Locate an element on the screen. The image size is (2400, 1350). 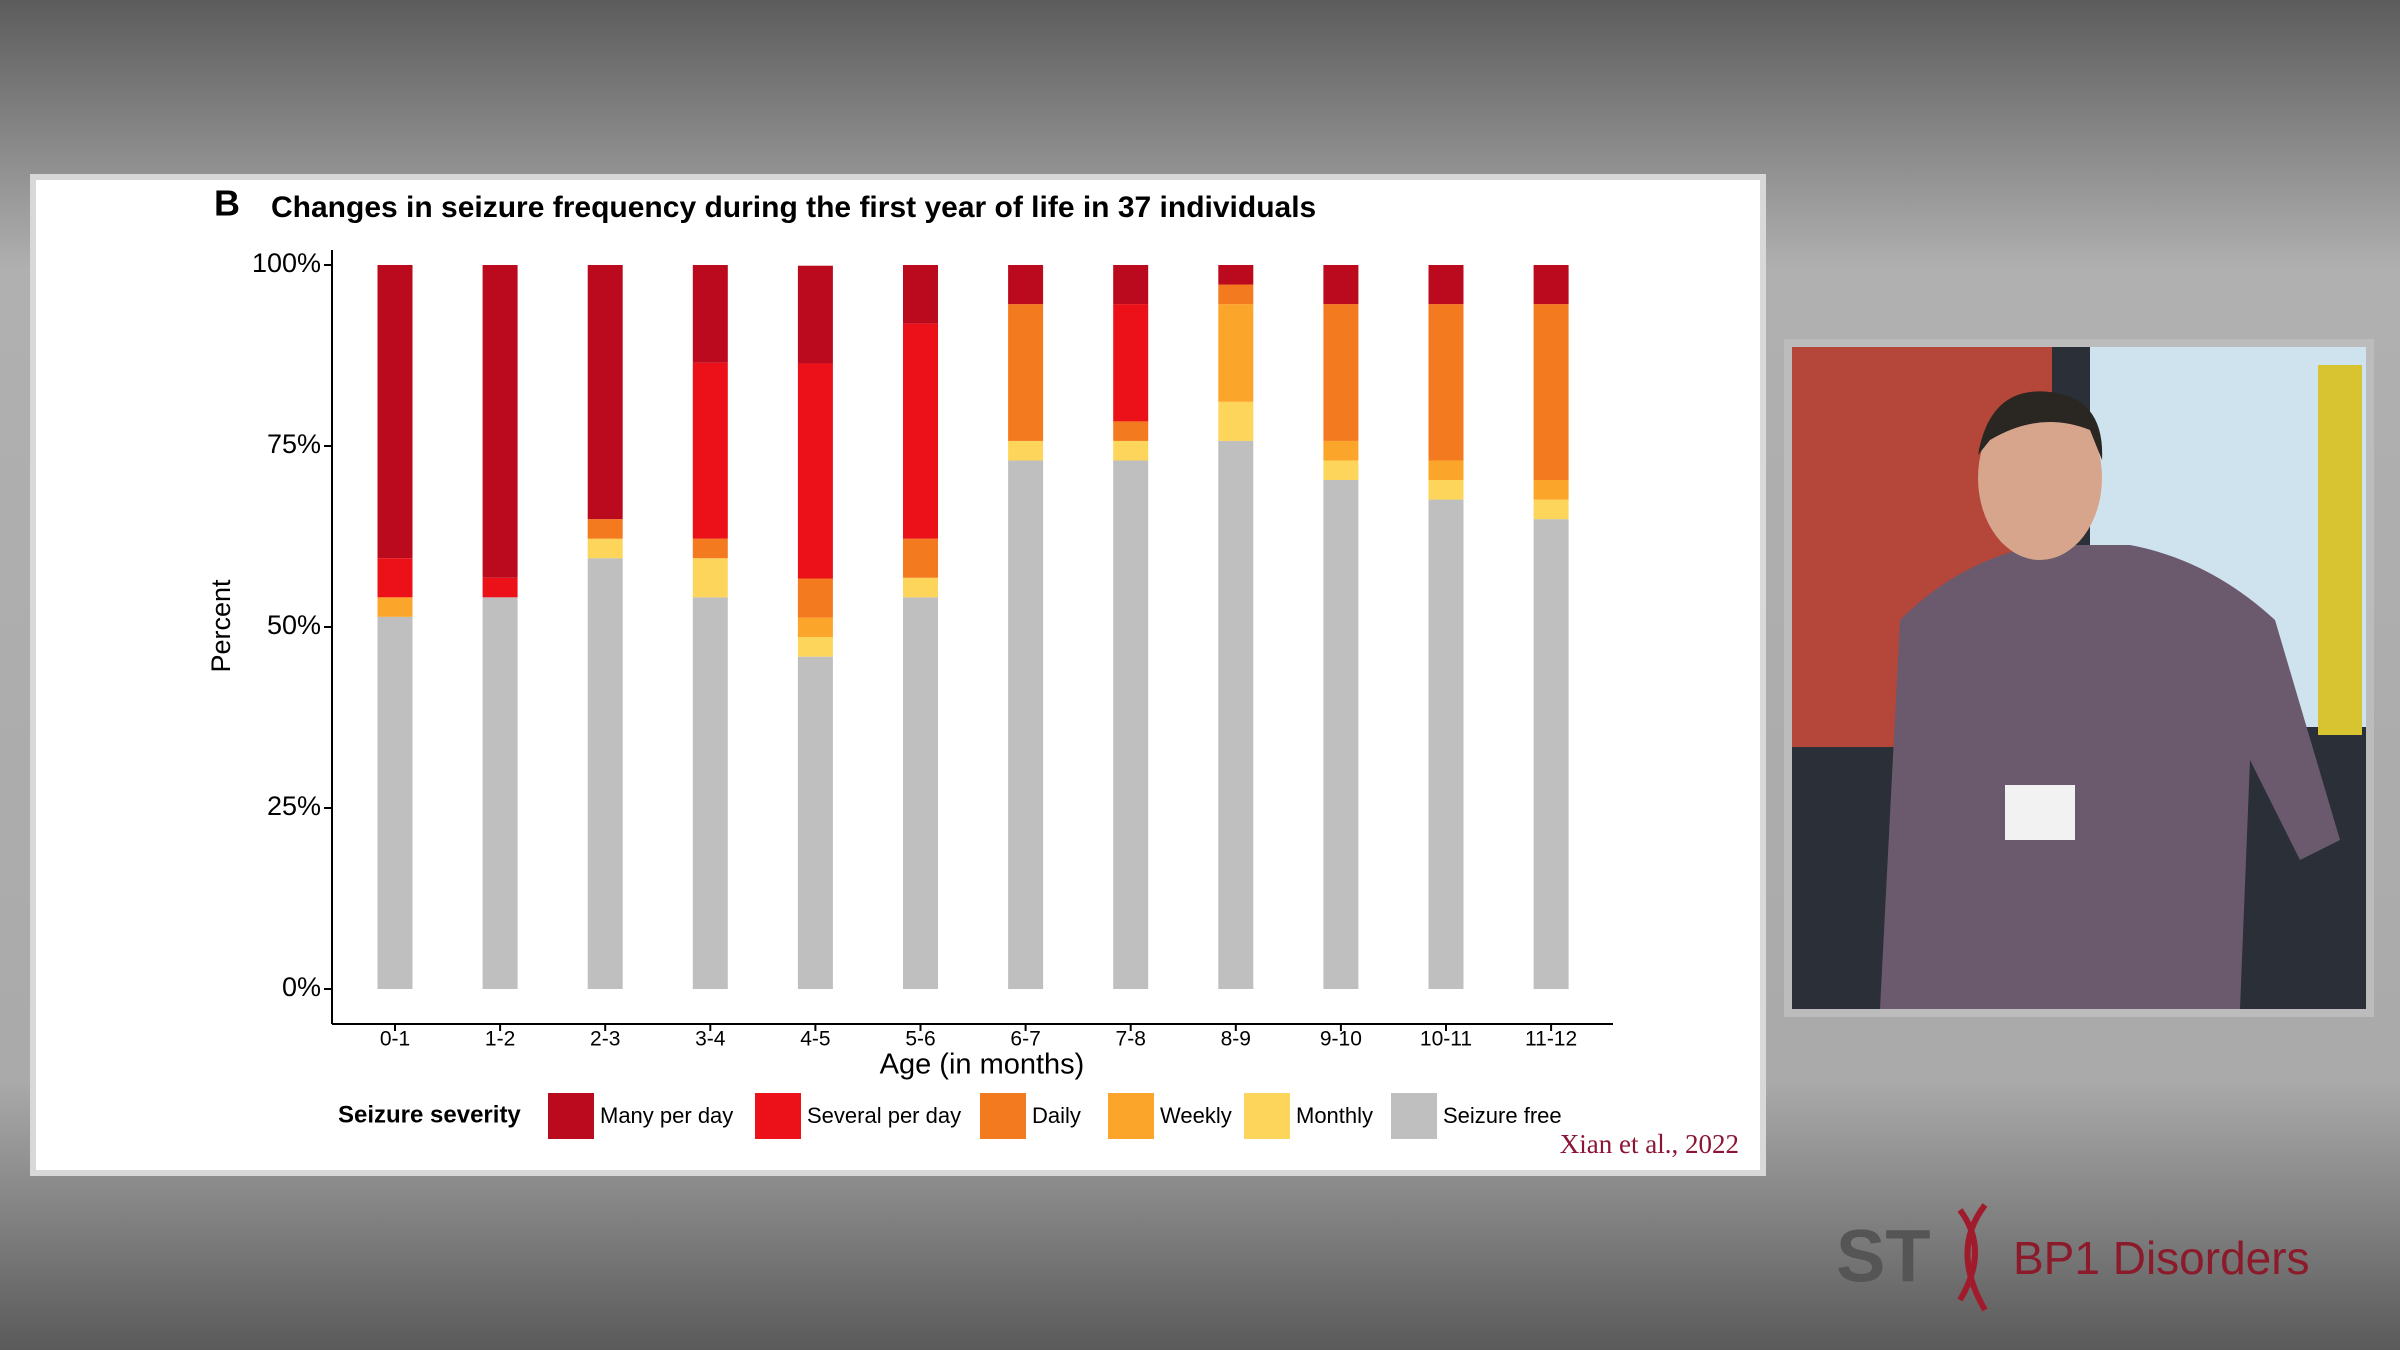
x-tick-label: 2-3 is located at coordinates (605, 1039).